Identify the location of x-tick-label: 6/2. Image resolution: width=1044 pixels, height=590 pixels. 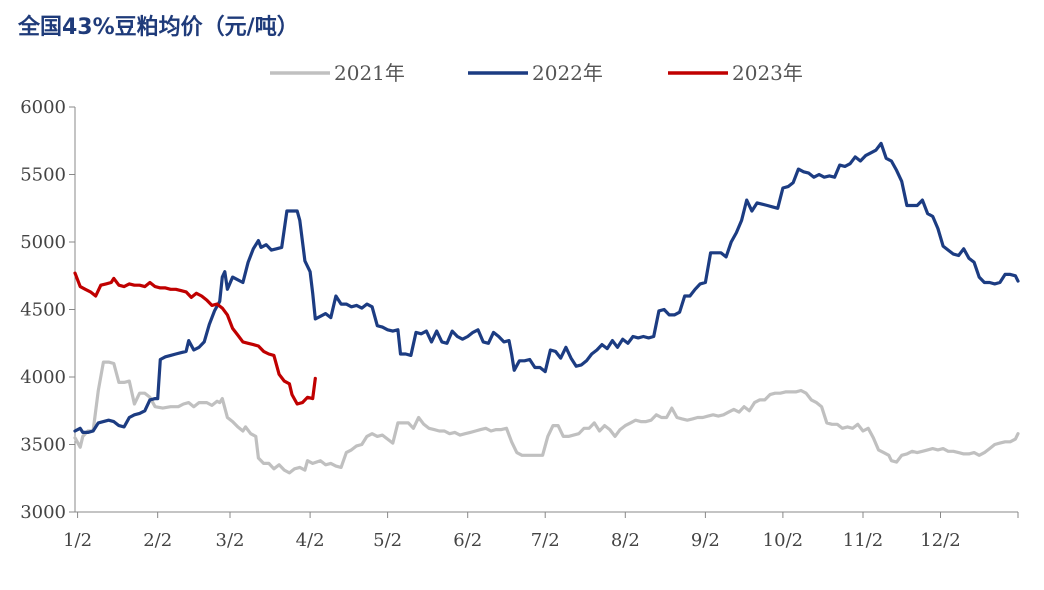
(467, 540).